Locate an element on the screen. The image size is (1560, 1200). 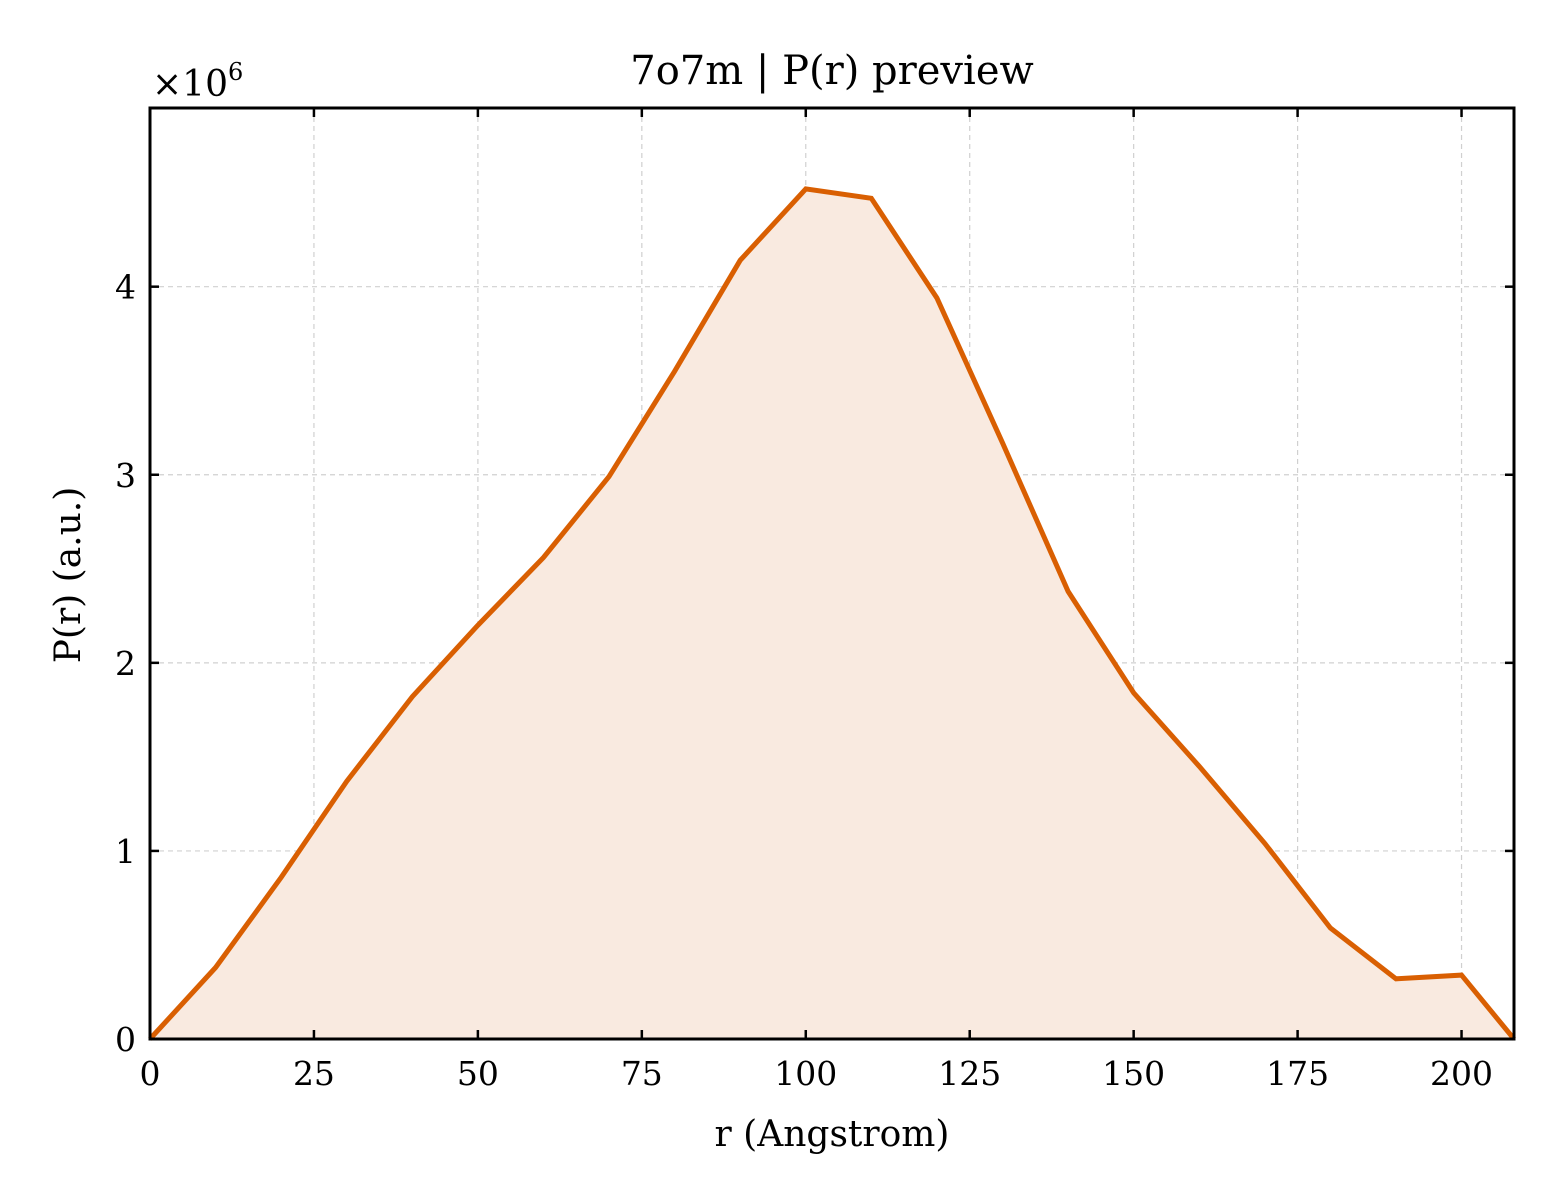
y-scale-multiplier: ×10⁶ is located at coordinates (197, 81).